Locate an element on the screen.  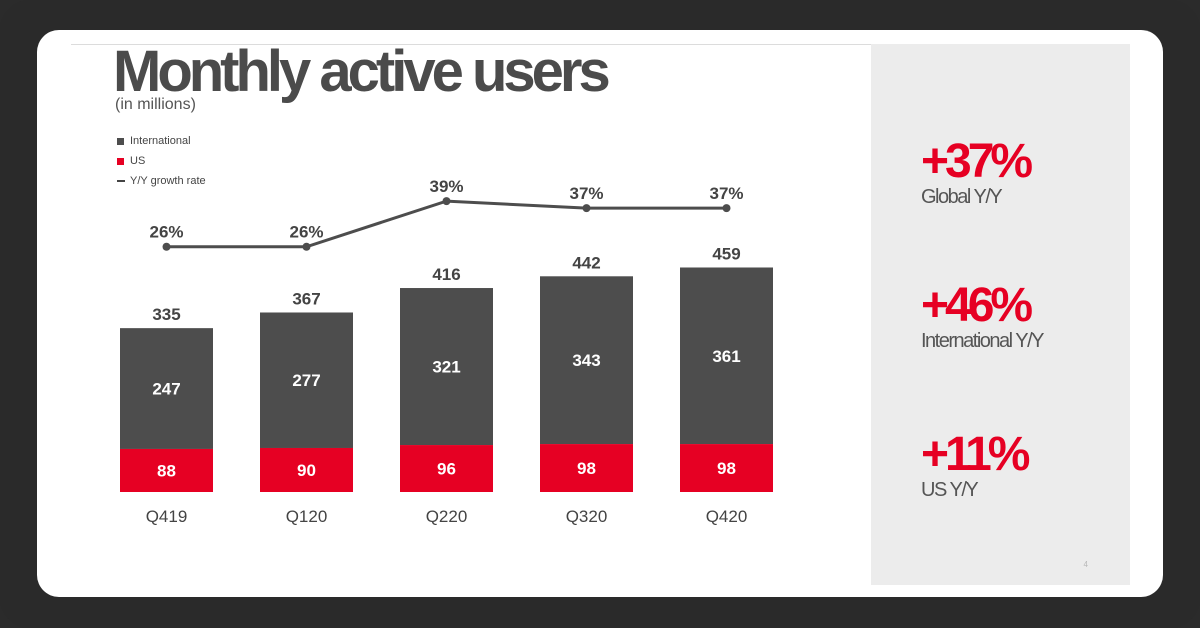
kpi-global: +37% Global Y/Y is located at coordinates (977, 172).